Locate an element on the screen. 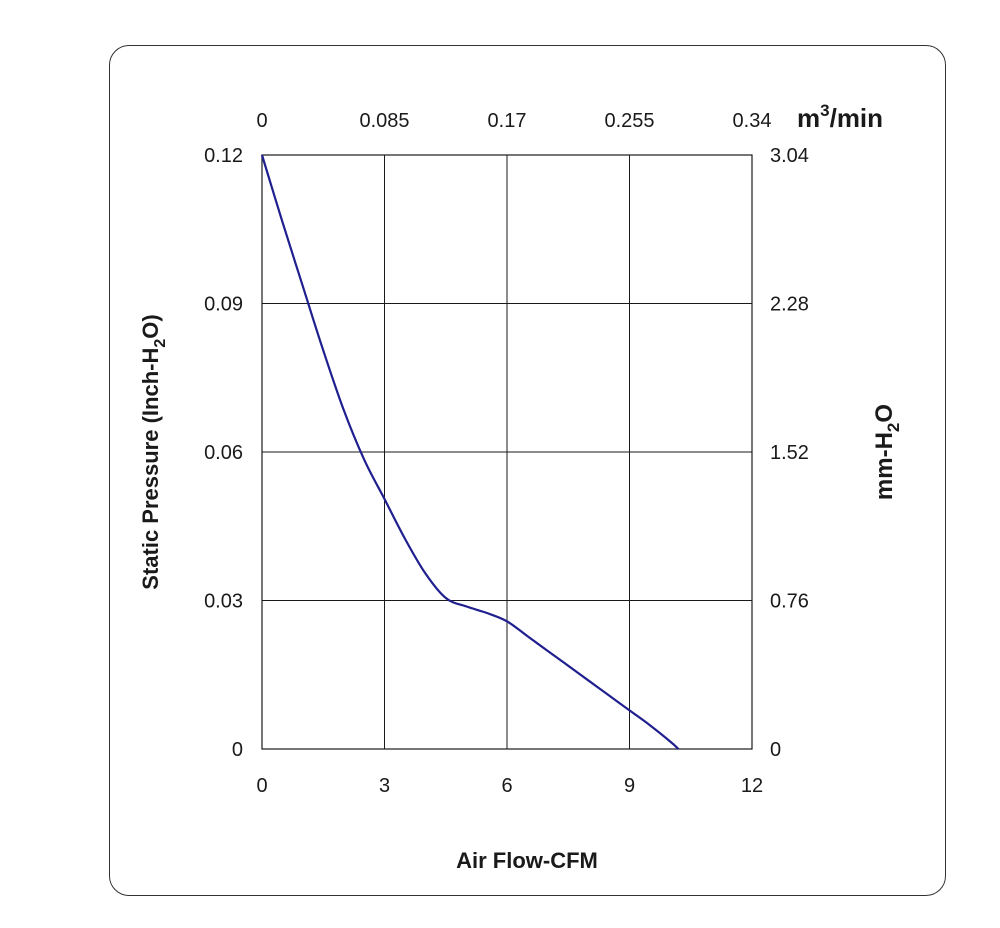 This screenshot has width=1000, height=928. y2-axis-title: mm-H2O is located at coordinates (887, 452).